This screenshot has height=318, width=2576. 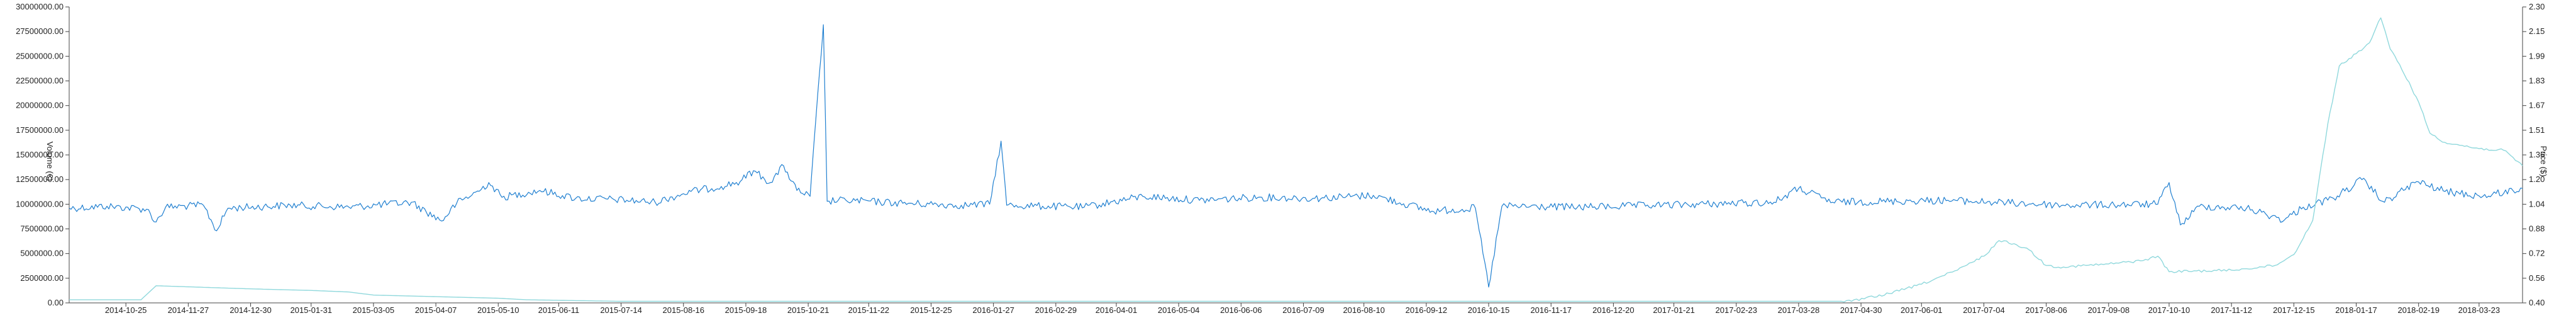 I want to click on x-tick-label: 2017-03-28, so click(x=1799, y=310).